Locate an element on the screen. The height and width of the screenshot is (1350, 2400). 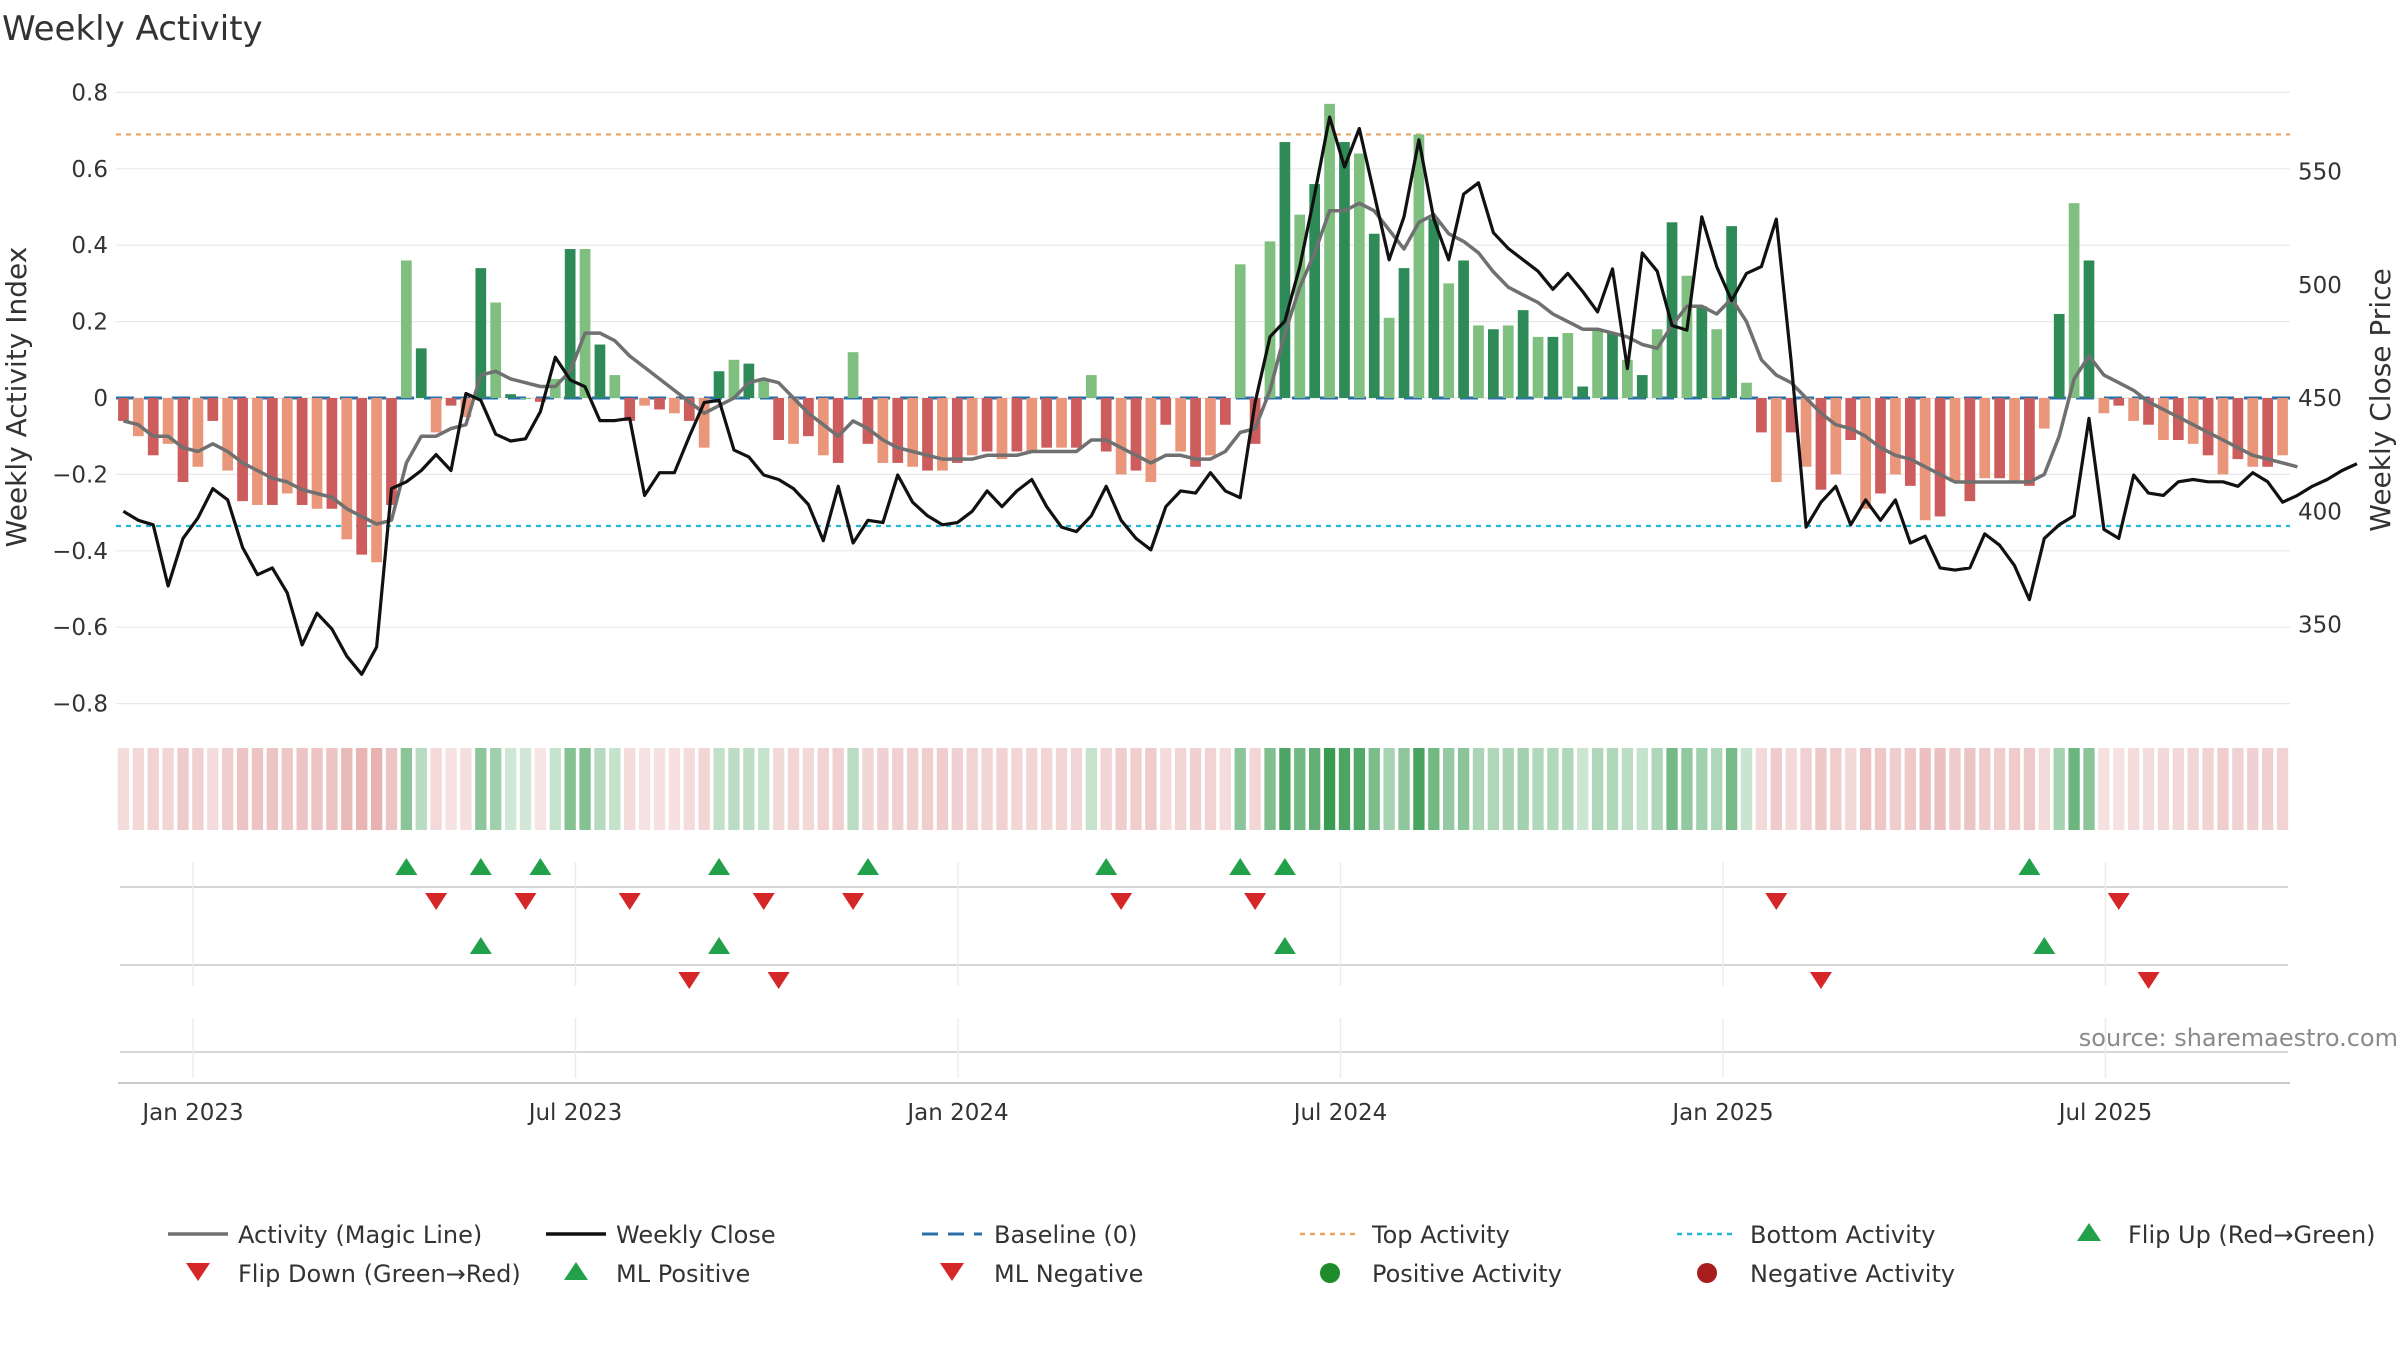
activity-heat-strip is located at coordinates (1203, 789).